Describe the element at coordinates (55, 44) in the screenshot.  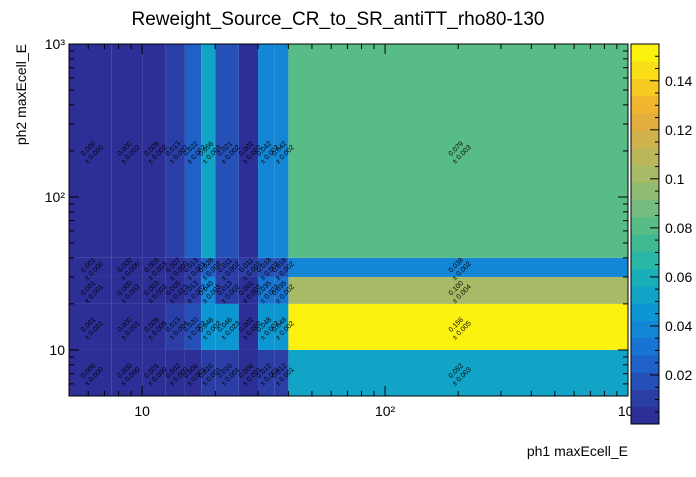
I see `y-tick-label: 10³` at that location.